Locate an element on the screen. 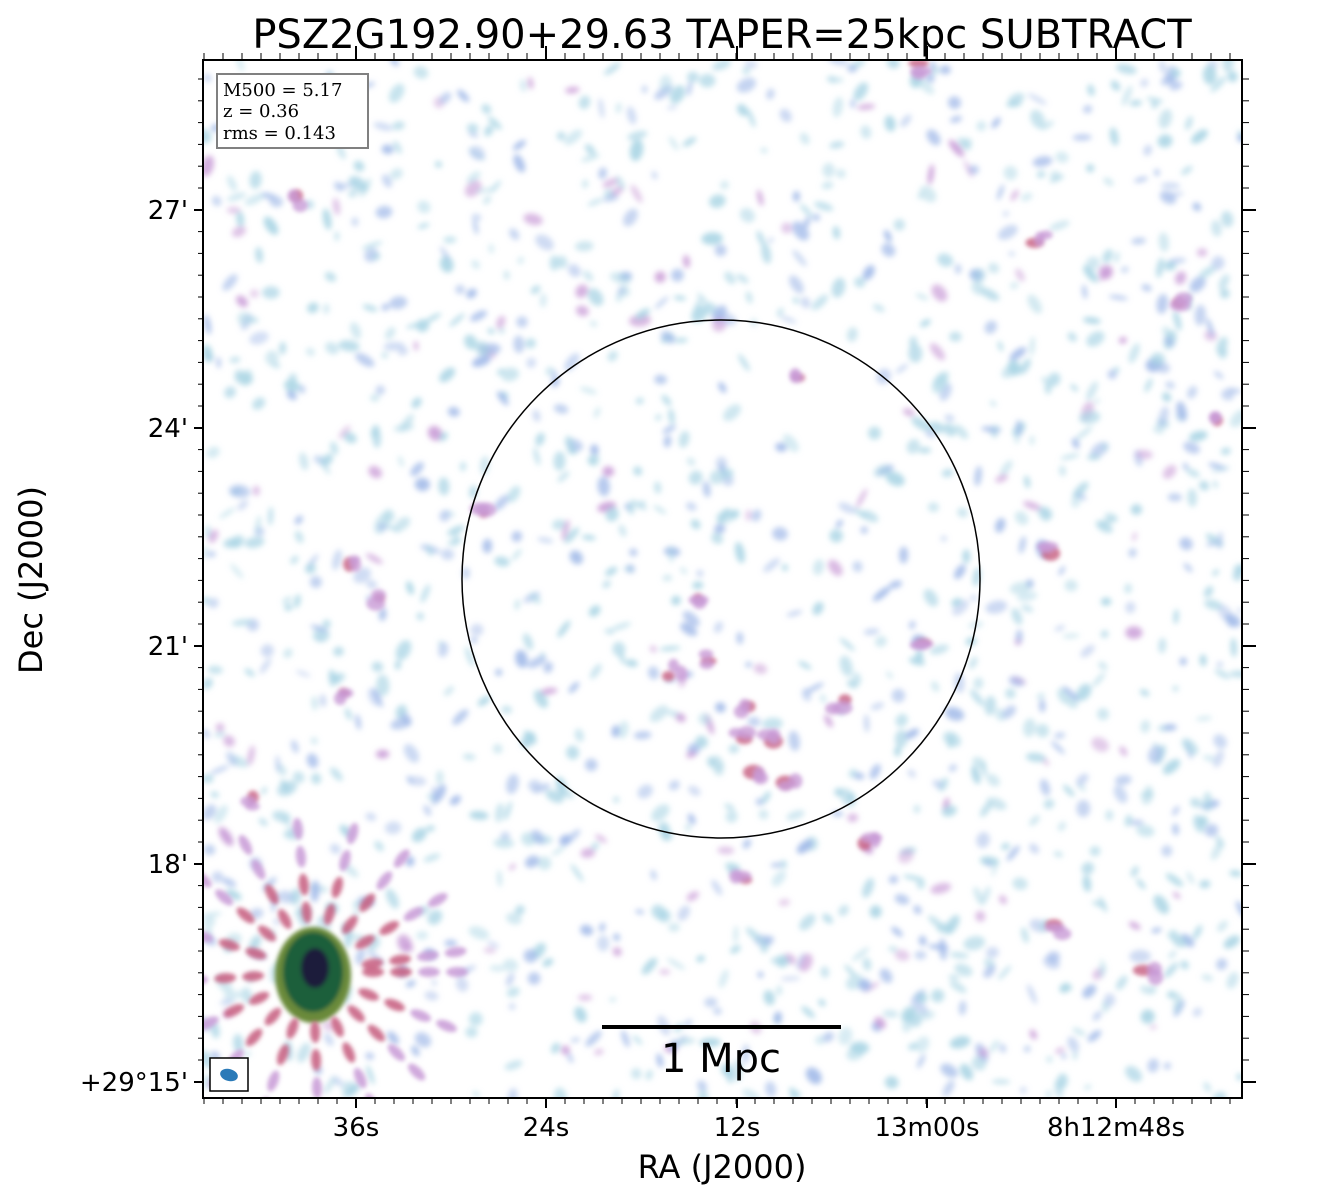  beam-indicator is located at coordinates (229, 1074).